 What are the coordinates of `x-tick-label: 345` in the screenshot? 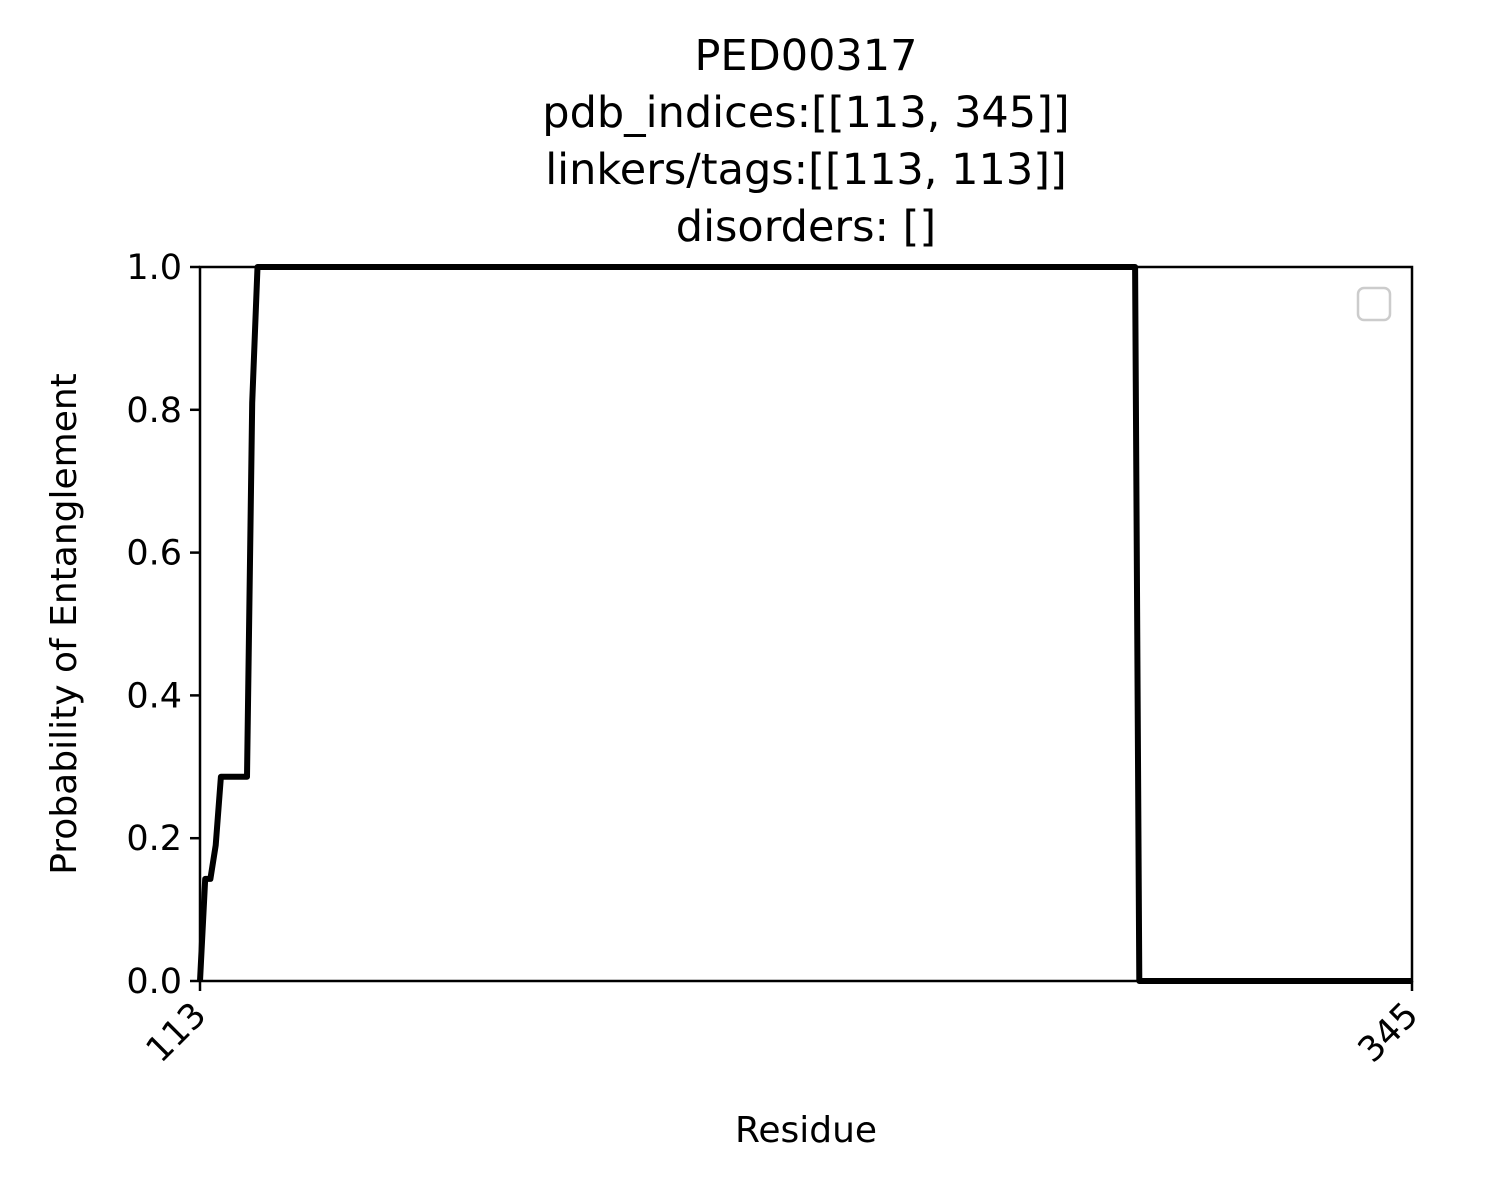 It's located at (1389, 1033).